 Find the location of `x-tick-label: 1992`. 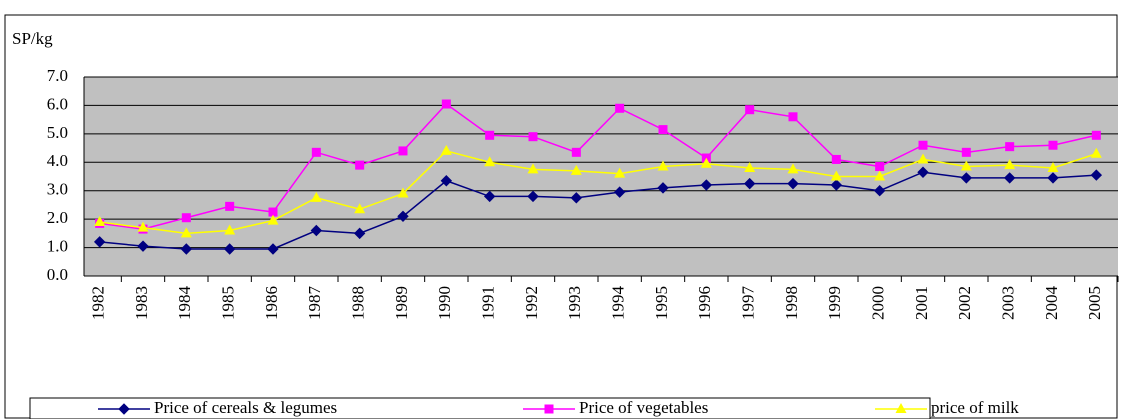

x-tick-label: 1992 is located at coordinates (531, 303).